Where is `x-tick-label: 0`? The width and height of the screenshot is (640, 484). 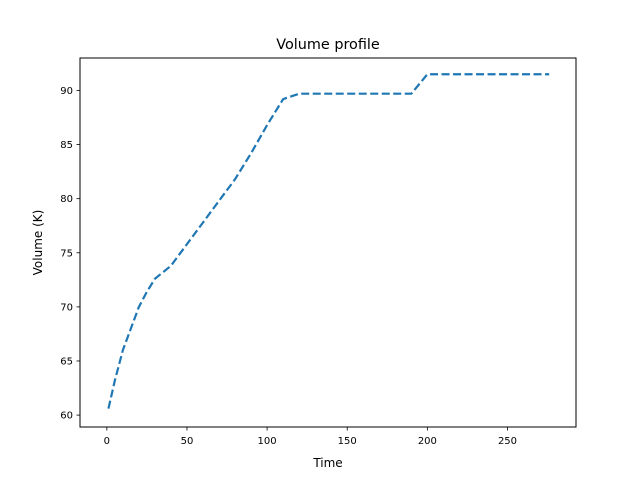
x-tick-label: 0 is located at coordinates (107, 441).